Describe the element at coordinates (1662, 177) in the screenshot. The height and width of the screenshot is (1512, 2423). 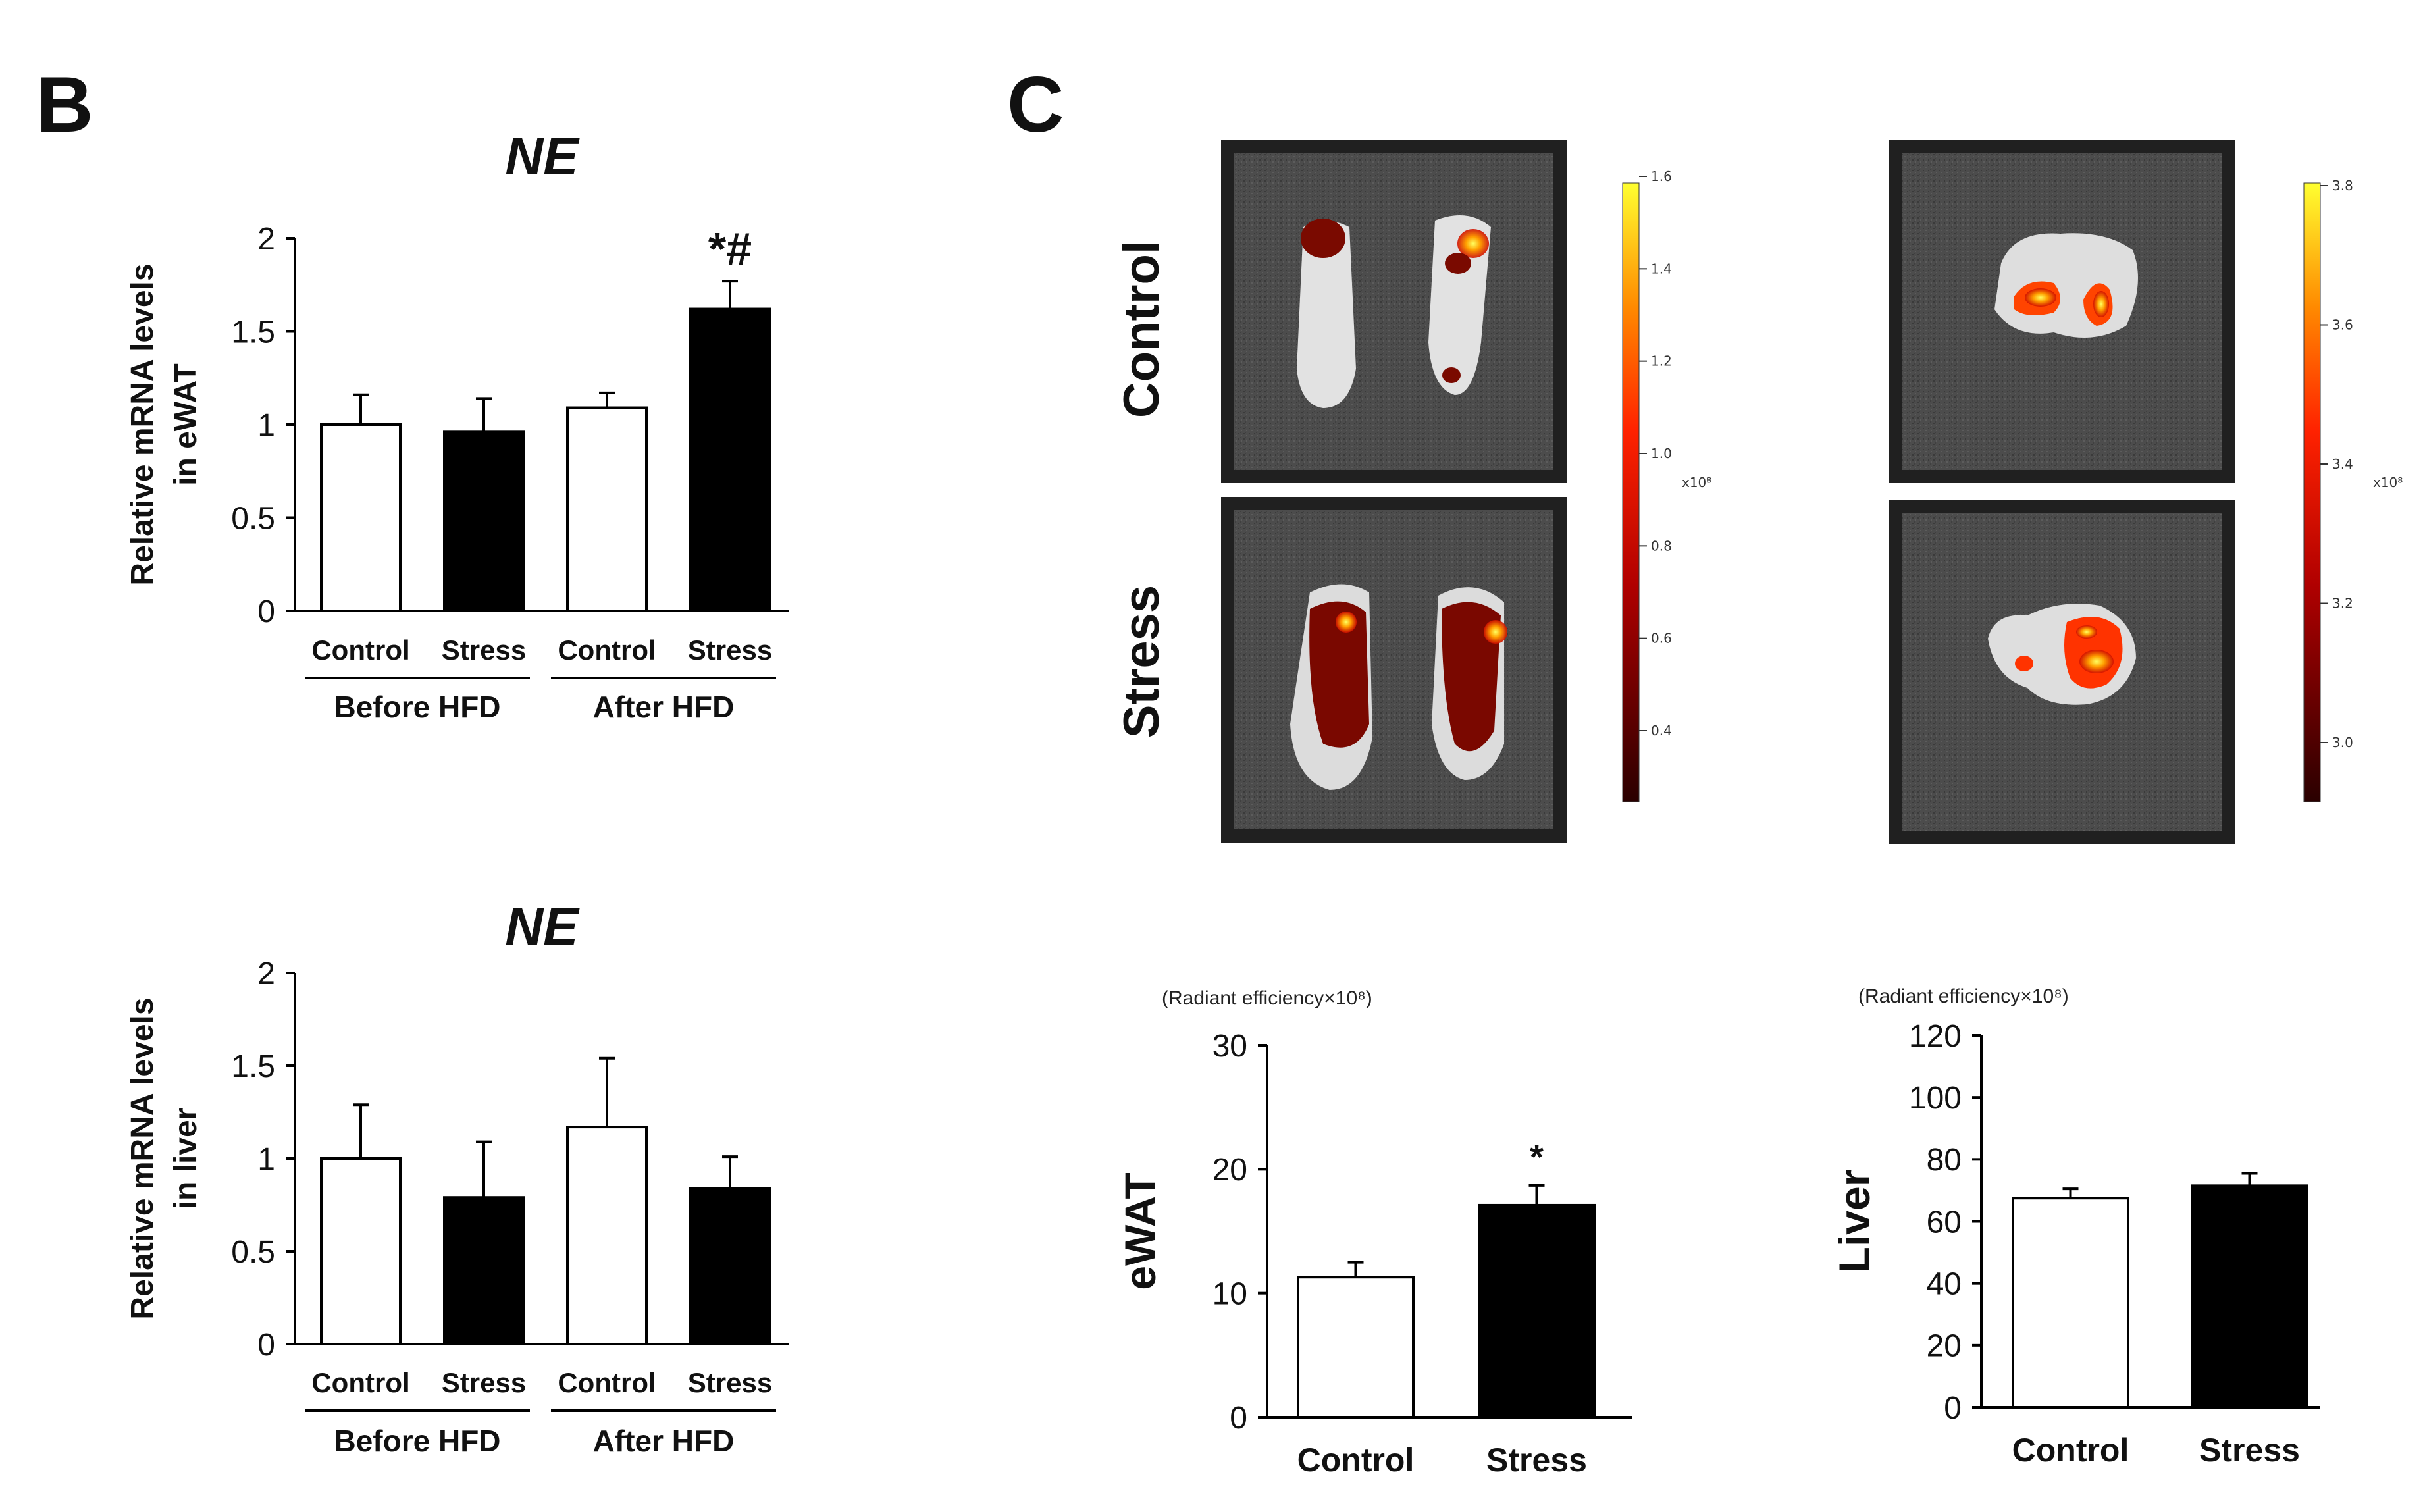
I see `colorbar-tick-label: 1.6` at that location.